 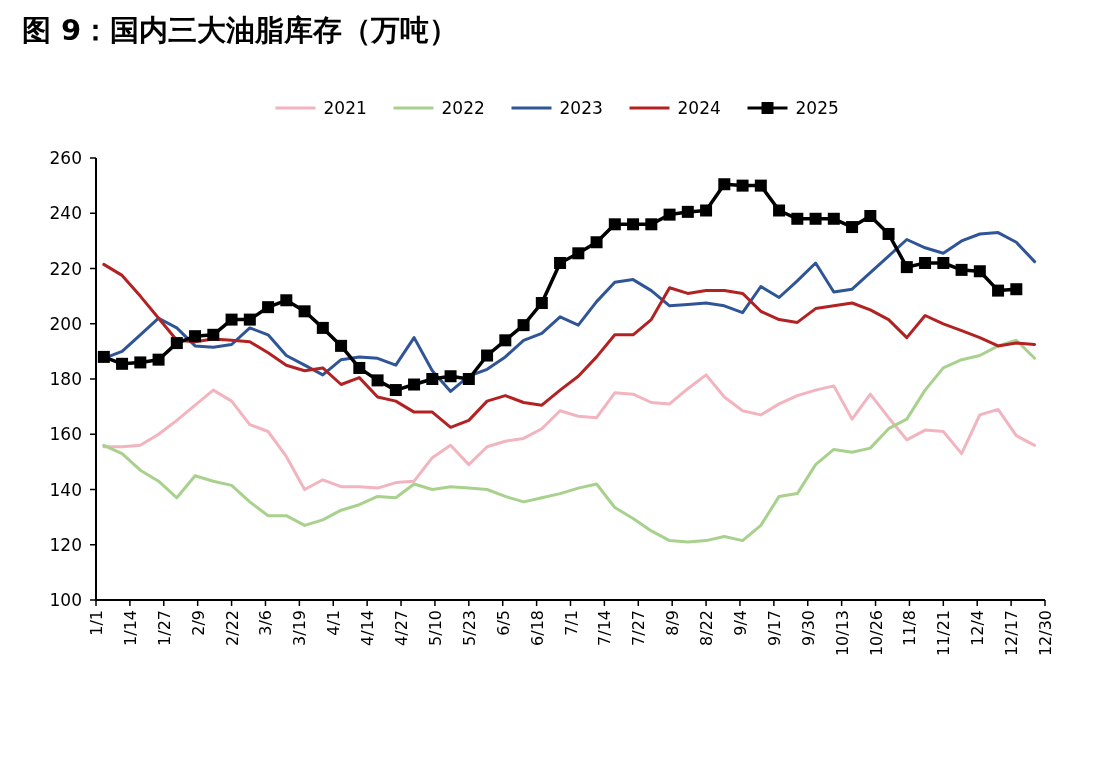 What do you see at coordinates (65, 213) in the screenshot?
I see `y-tick-label: 240` at bounding box center [65, 213].